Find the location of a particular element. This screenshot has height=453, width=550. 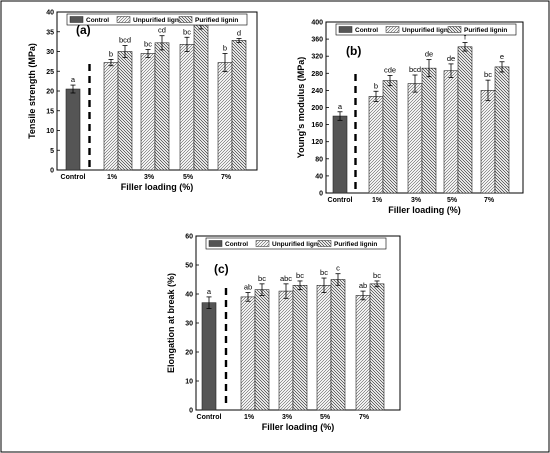

y-axis-title: Tensile strength (MPa) is located at coordinates (32, 91).